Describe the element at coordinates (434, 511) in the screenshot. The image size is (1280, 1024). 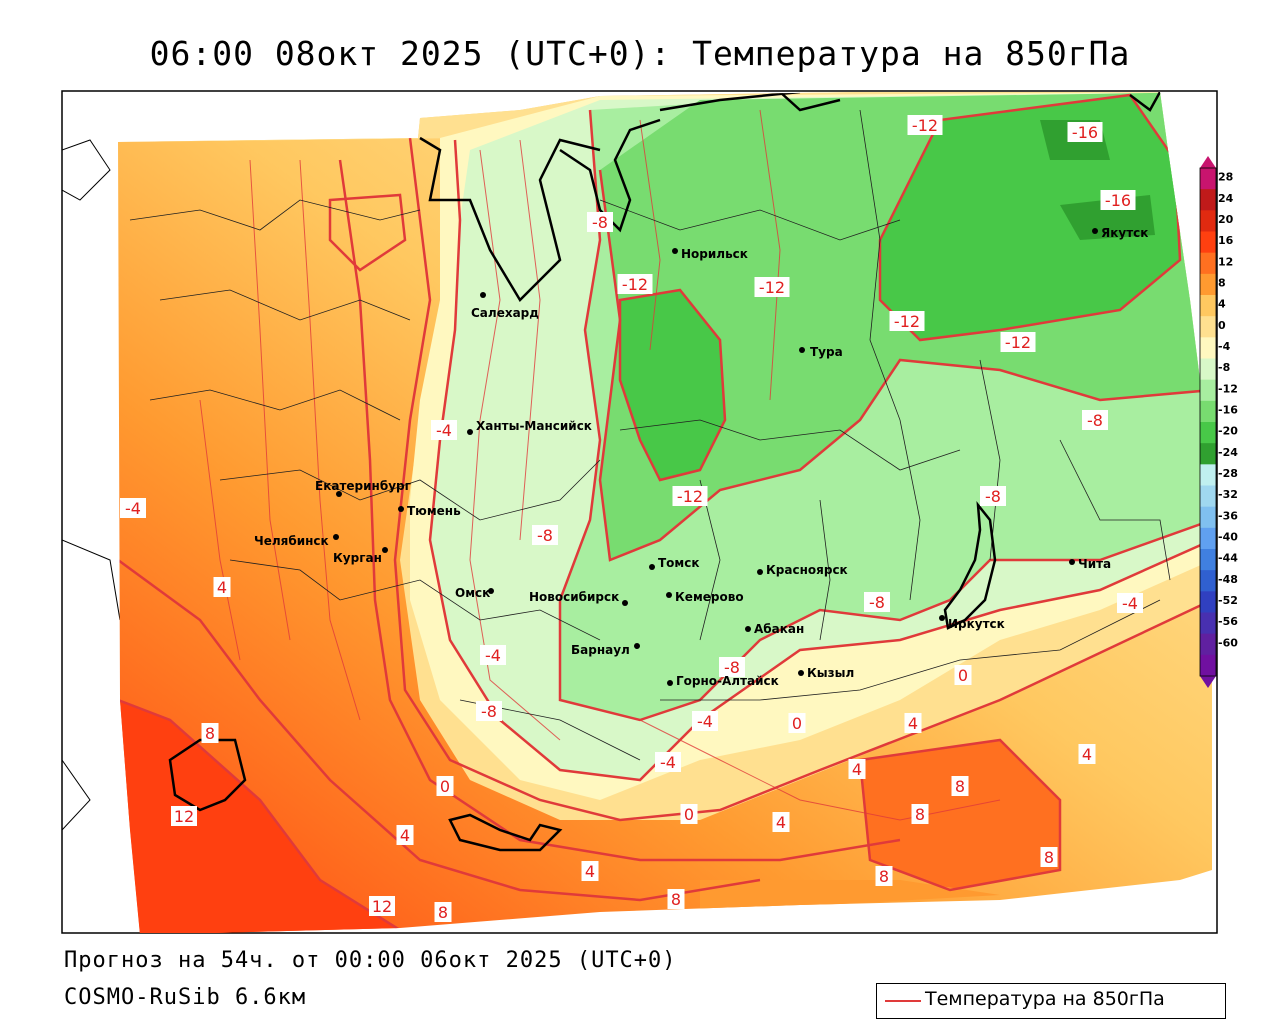
I see `city-label: Тюмень` at that location.